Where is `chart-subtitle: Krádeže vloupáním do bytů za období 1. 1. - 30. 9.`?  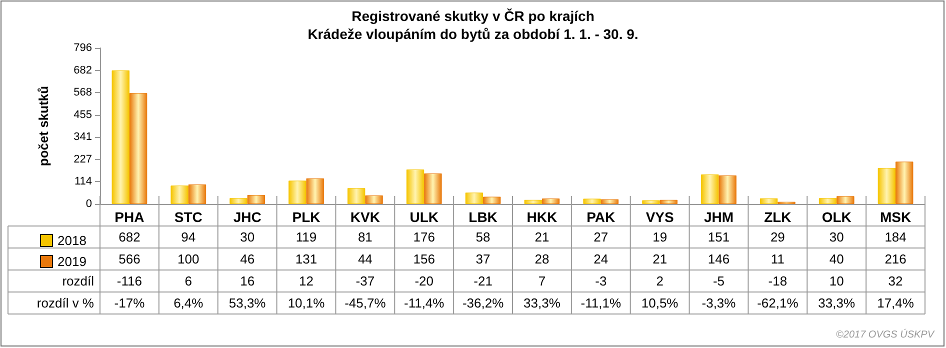
chart-subtitle: Krádeže vloupáním do bytů za období 1. 1. - 30. 9. is located at coordinates (473, 34).